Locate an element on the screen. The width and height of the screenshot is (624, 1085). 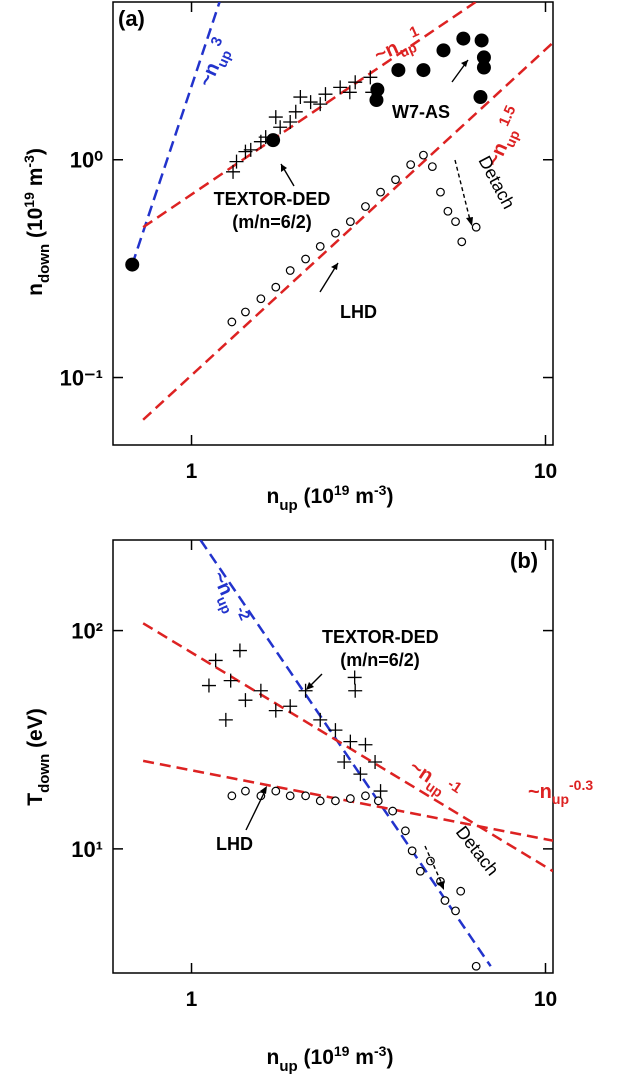
label-part: n is located at coordinates (273, 1057).